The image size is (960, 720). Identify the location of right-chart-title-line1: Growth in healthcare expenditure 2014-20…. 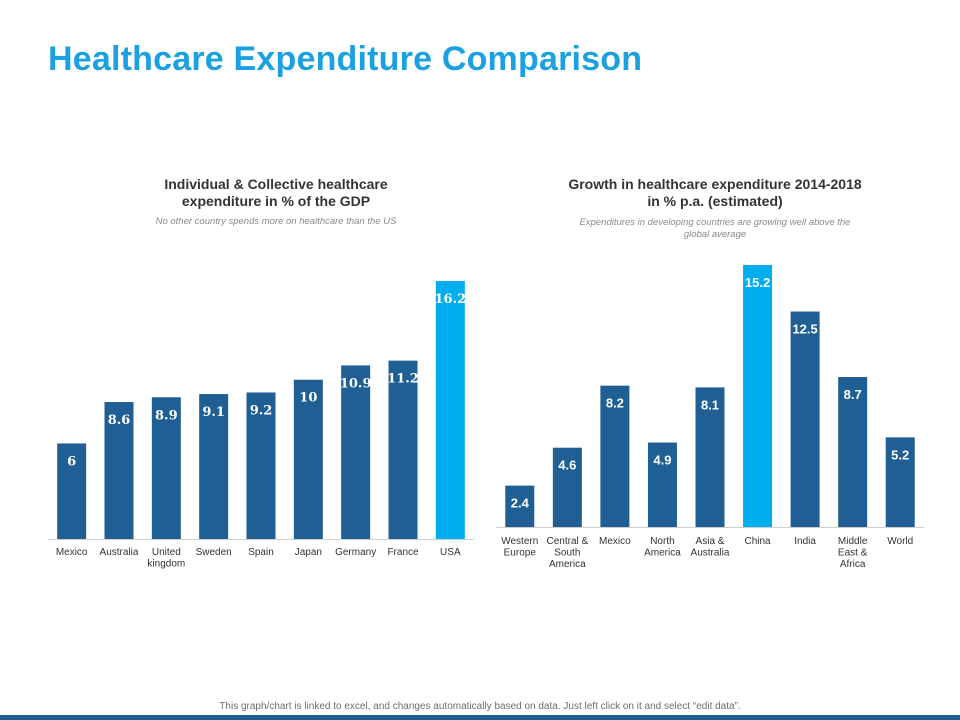
(715, 184).